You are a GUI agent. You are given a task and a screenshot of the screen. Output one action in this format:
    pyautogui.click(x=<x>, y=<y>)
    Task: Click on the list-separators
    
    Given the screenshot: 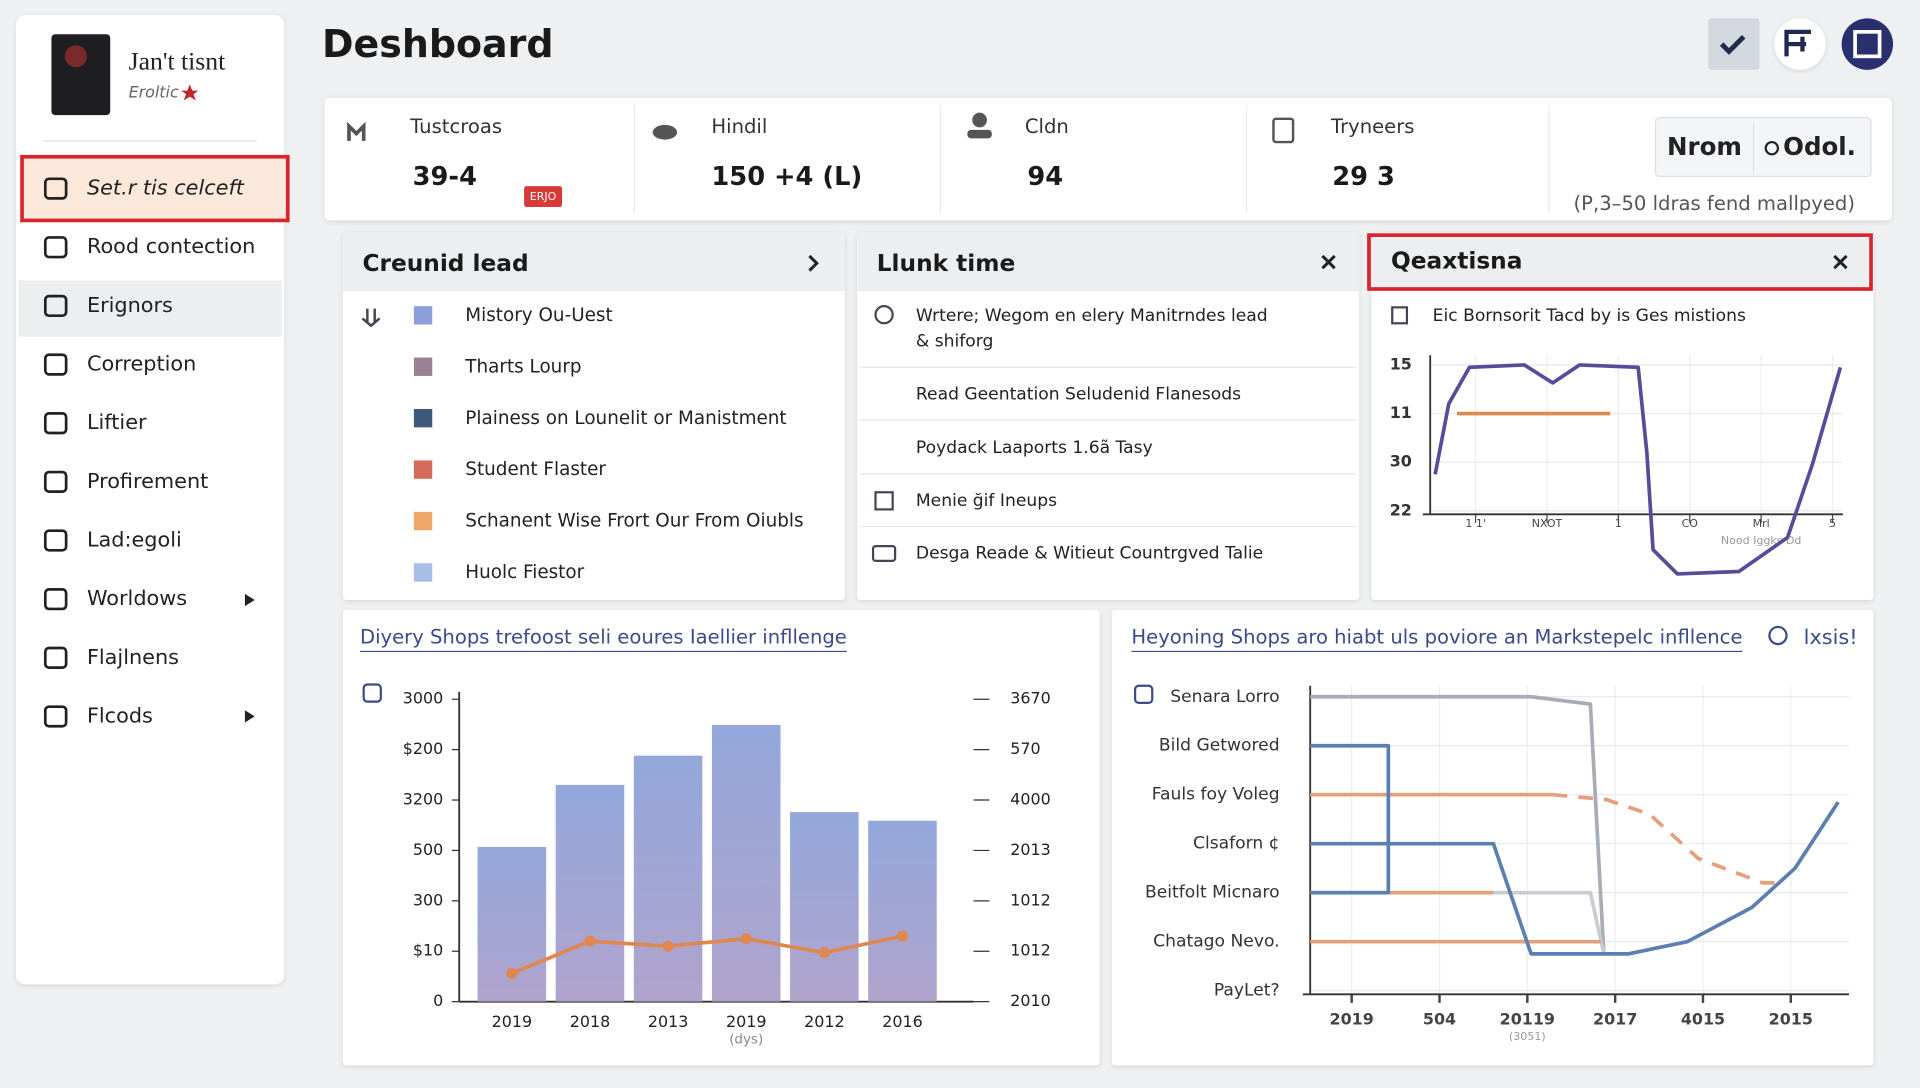 What is the action you would take?
    pyautogui.click(x=1108, y=447)
    